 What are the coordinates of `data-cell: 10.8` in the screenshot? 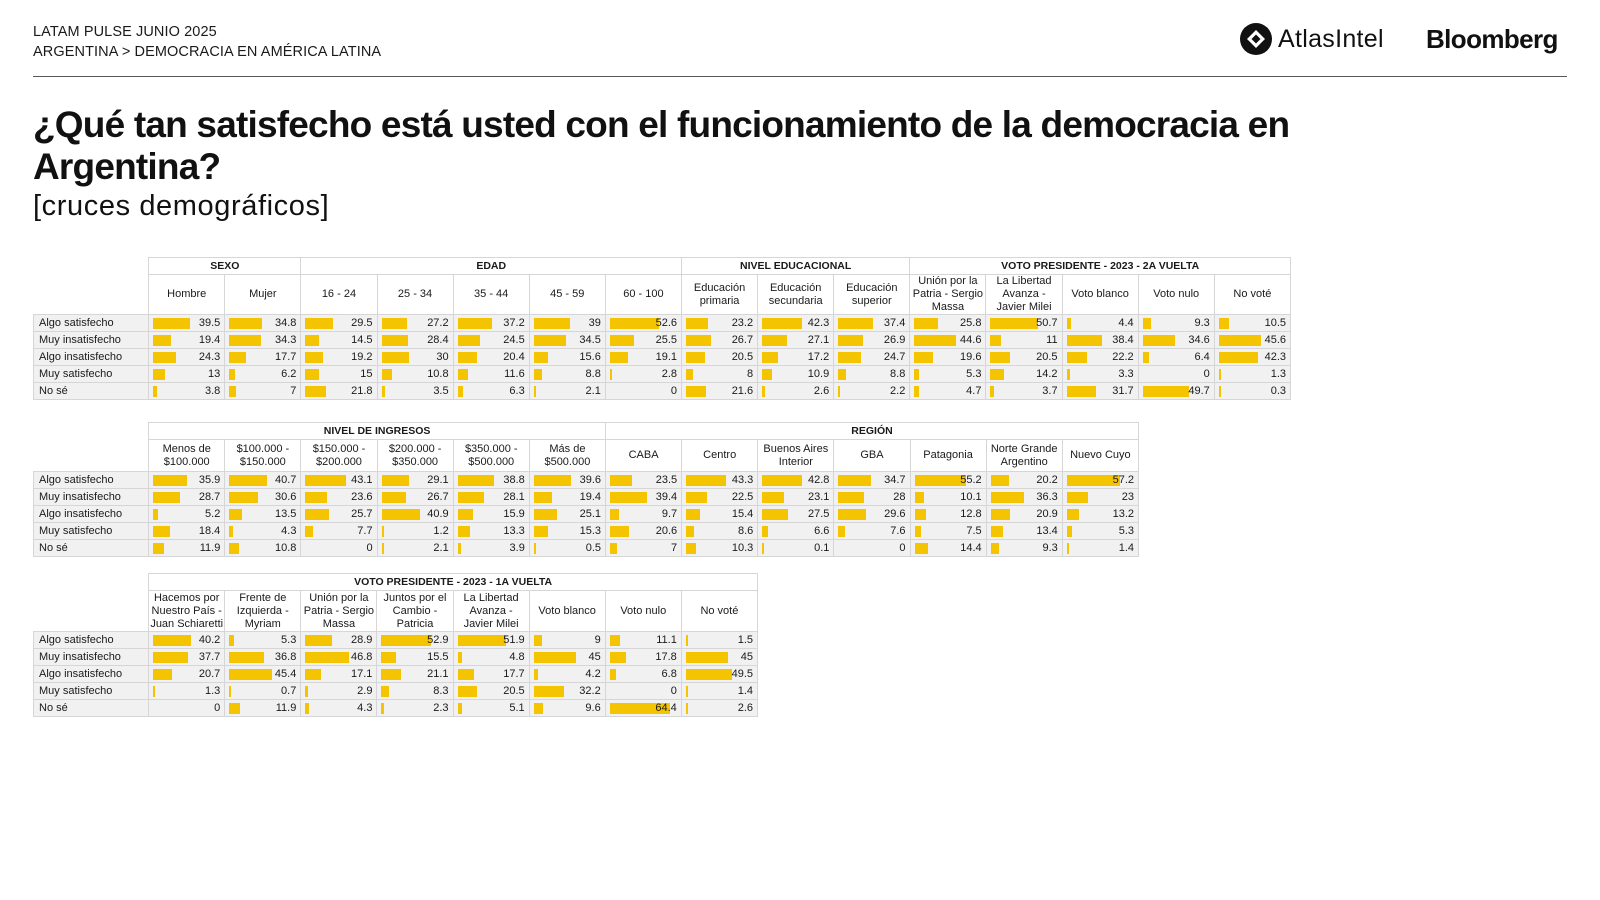 It's located at (263, 548).